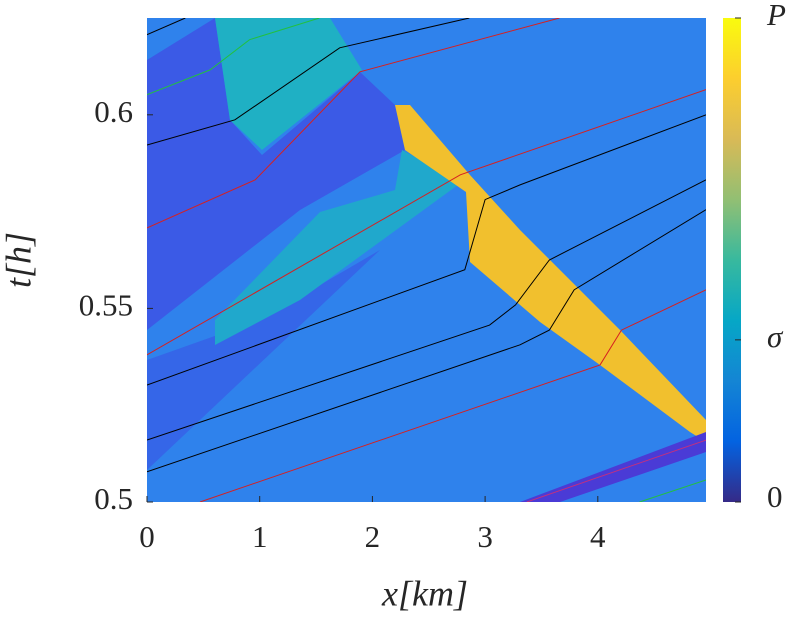  What do you see at coordinates (598, 536) in the screenshot?
I see `x-tick-label: 4` at bounding box center [598, 536].